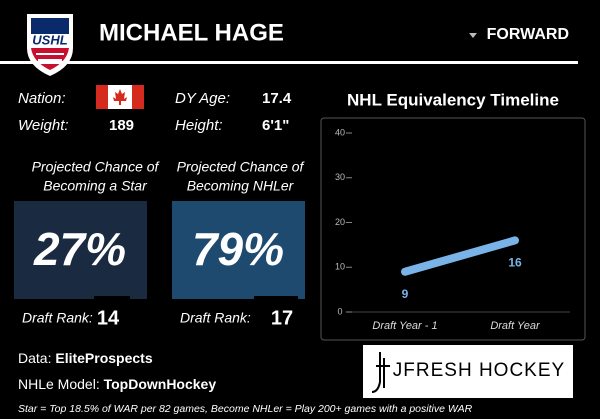 The image size is (600, 419). I want to click on rank: 14, so click(108, 318).